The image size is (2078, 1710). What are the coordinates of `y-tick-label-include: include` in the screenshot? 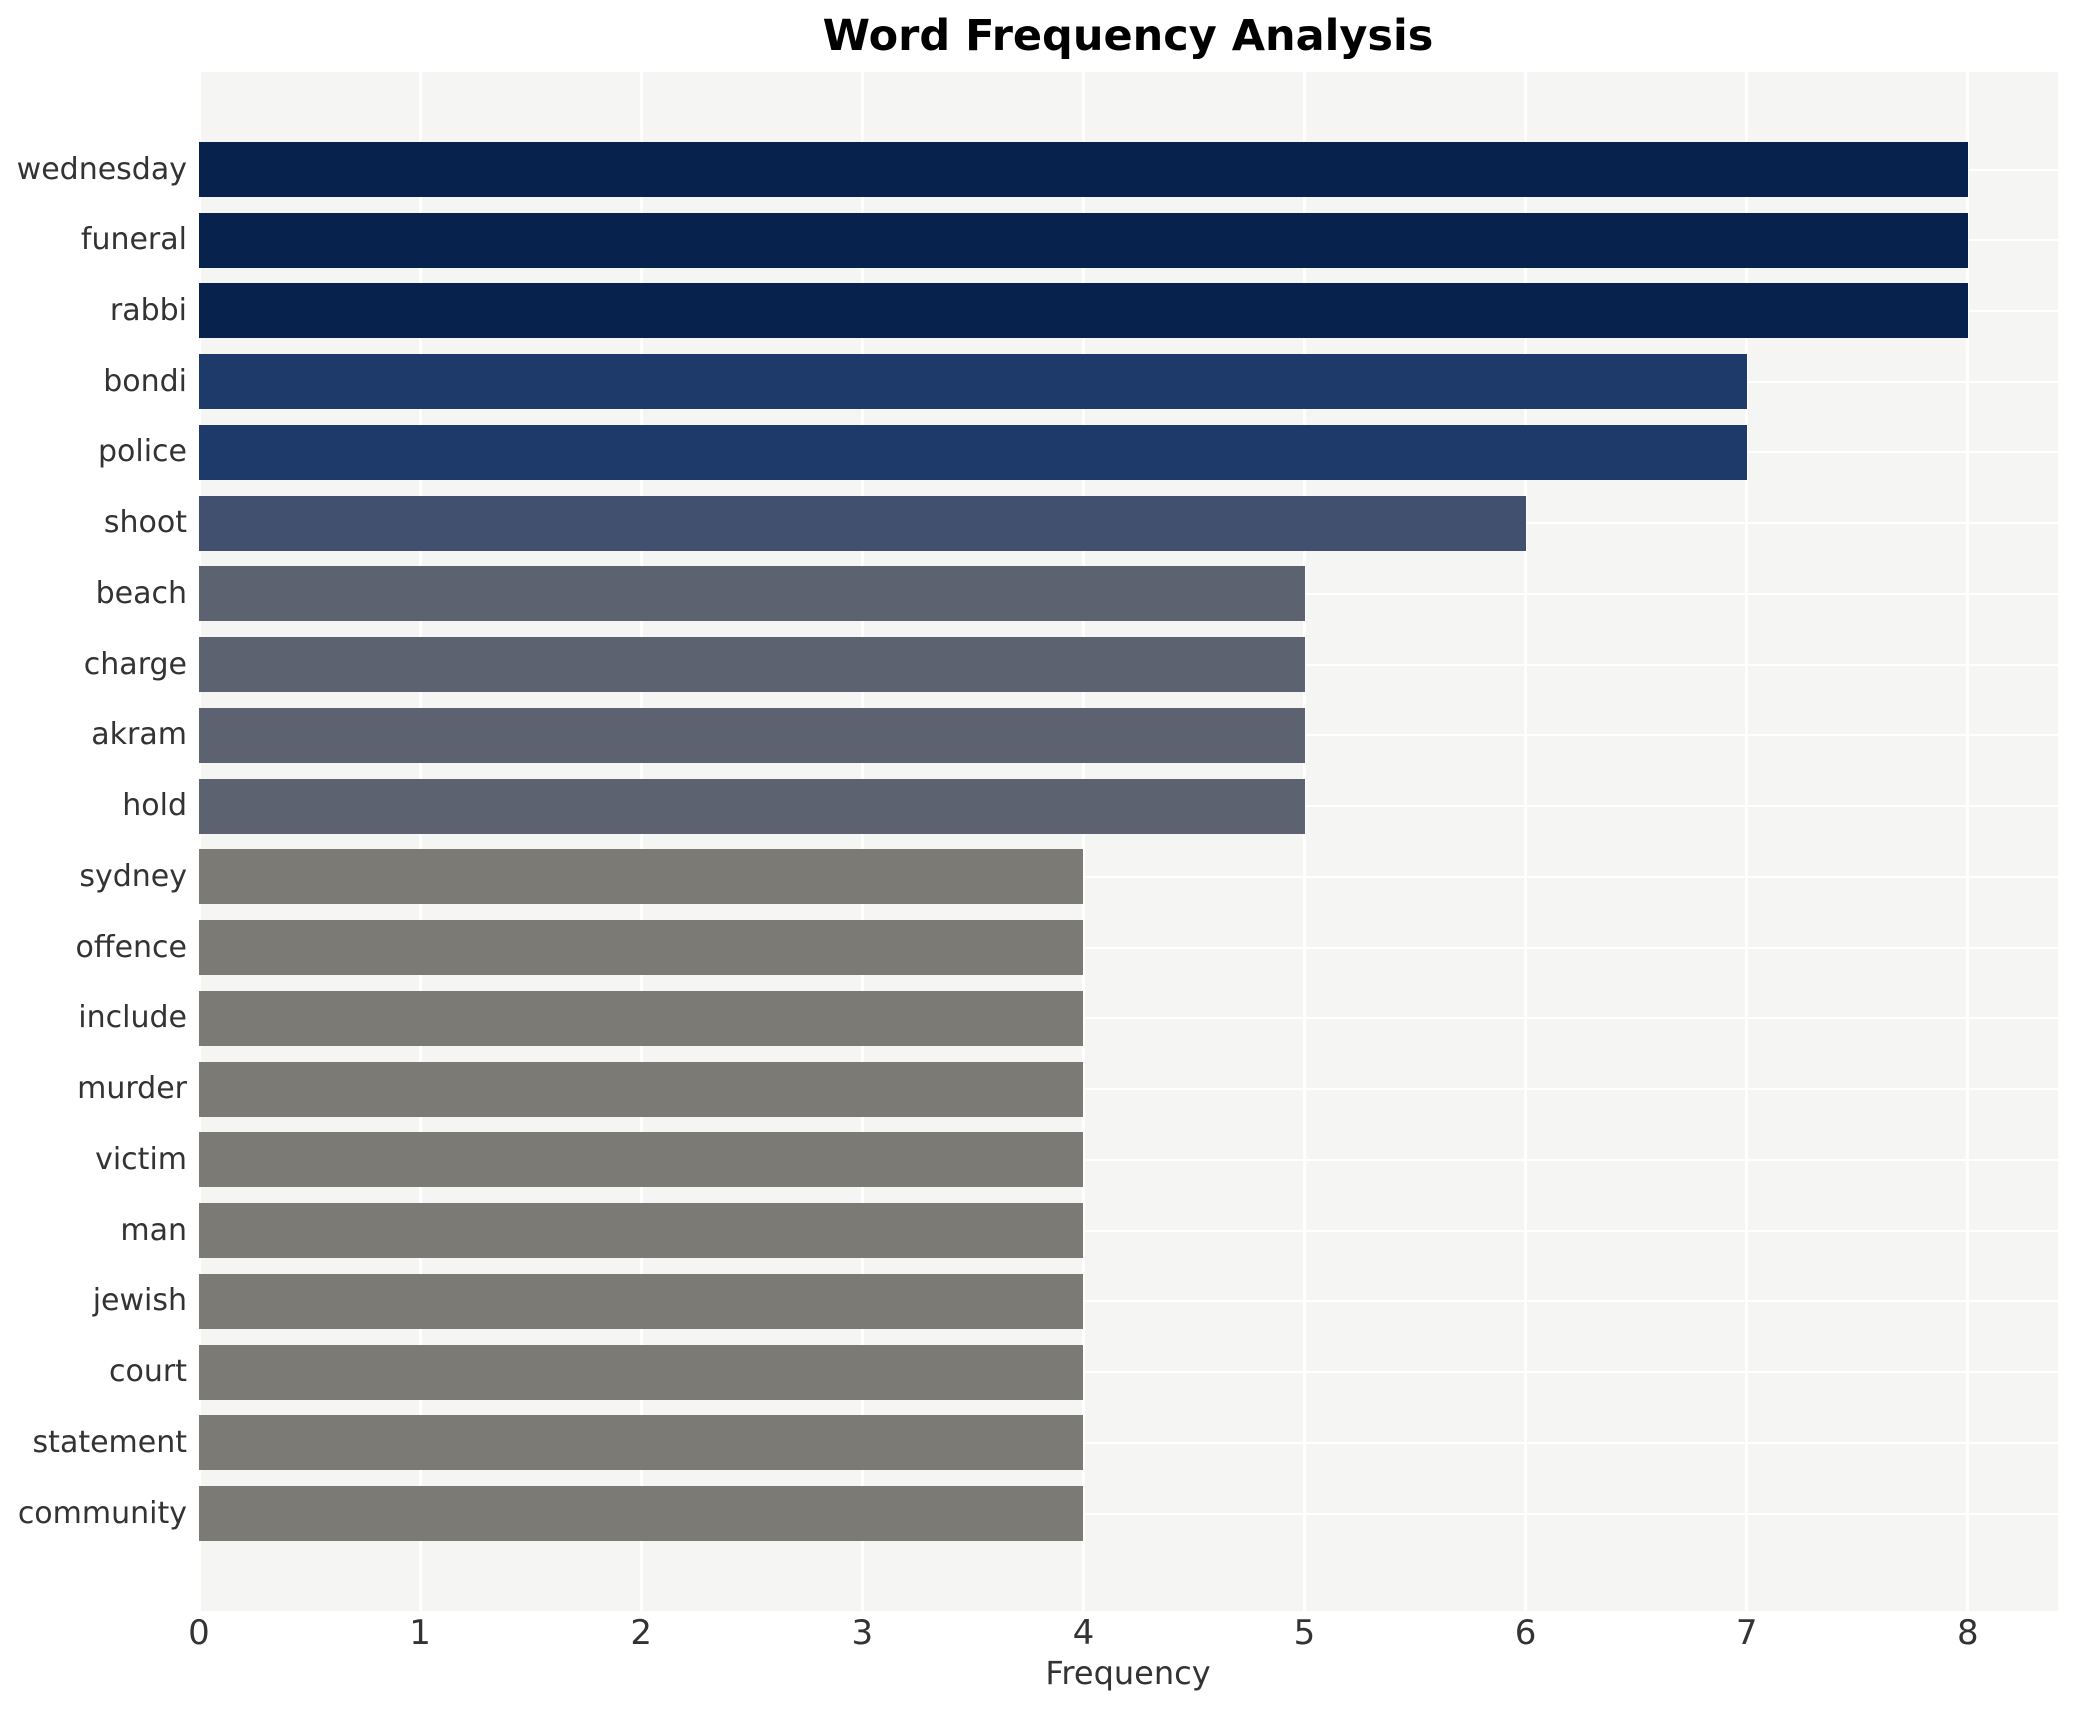 It's located at (132, 1018).